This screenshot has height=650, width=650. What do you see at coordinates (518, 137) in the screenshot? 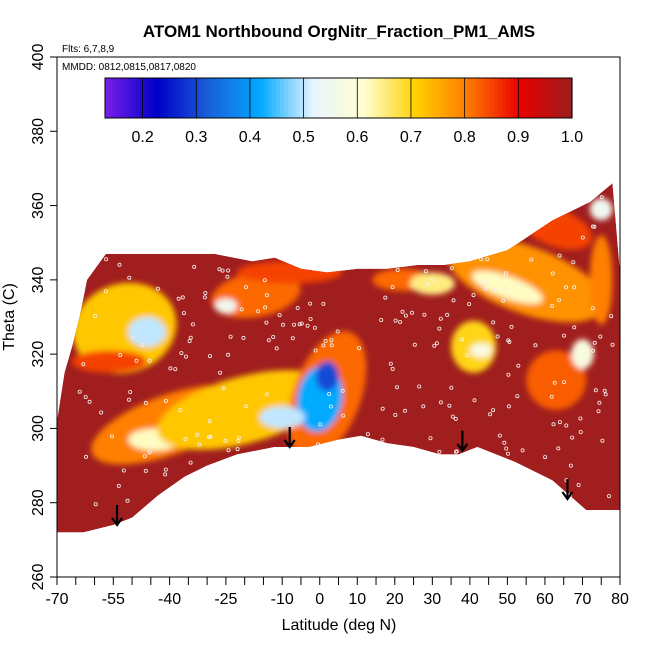
I see `colorbar-tick-label: 0.9` at bounding box center [518, 137].